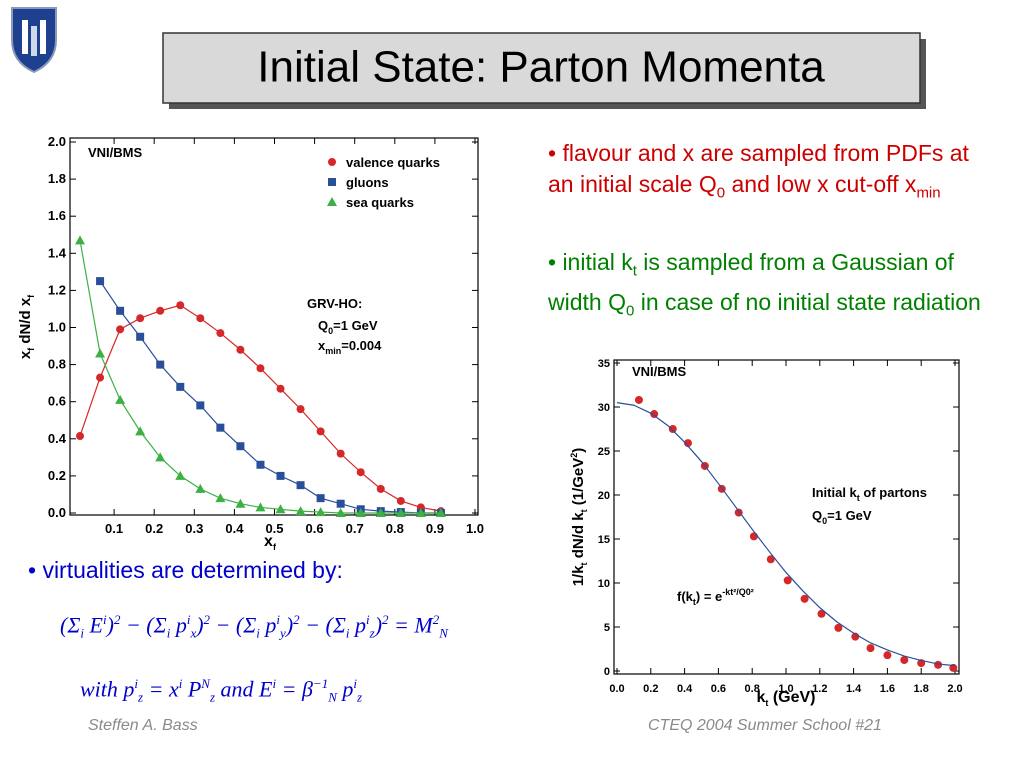  What do you see at coordinates (604, 452) in the screenshot?
I see `y-tick-label: 25` at bounding box center [604, 452].